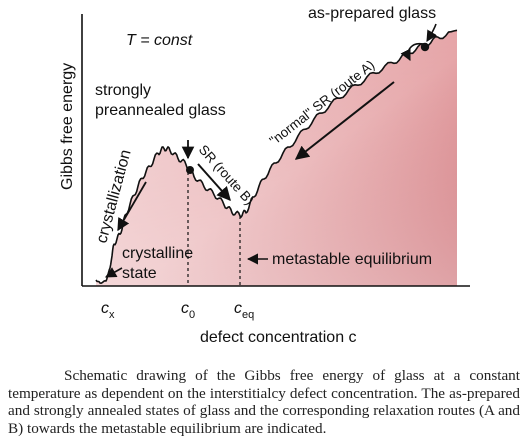 This screenshot has width=527, height=444. Describe the element at coordinates (123, 90) in the screenshot. I see `preannealed-label-line1: strongly` at that location.